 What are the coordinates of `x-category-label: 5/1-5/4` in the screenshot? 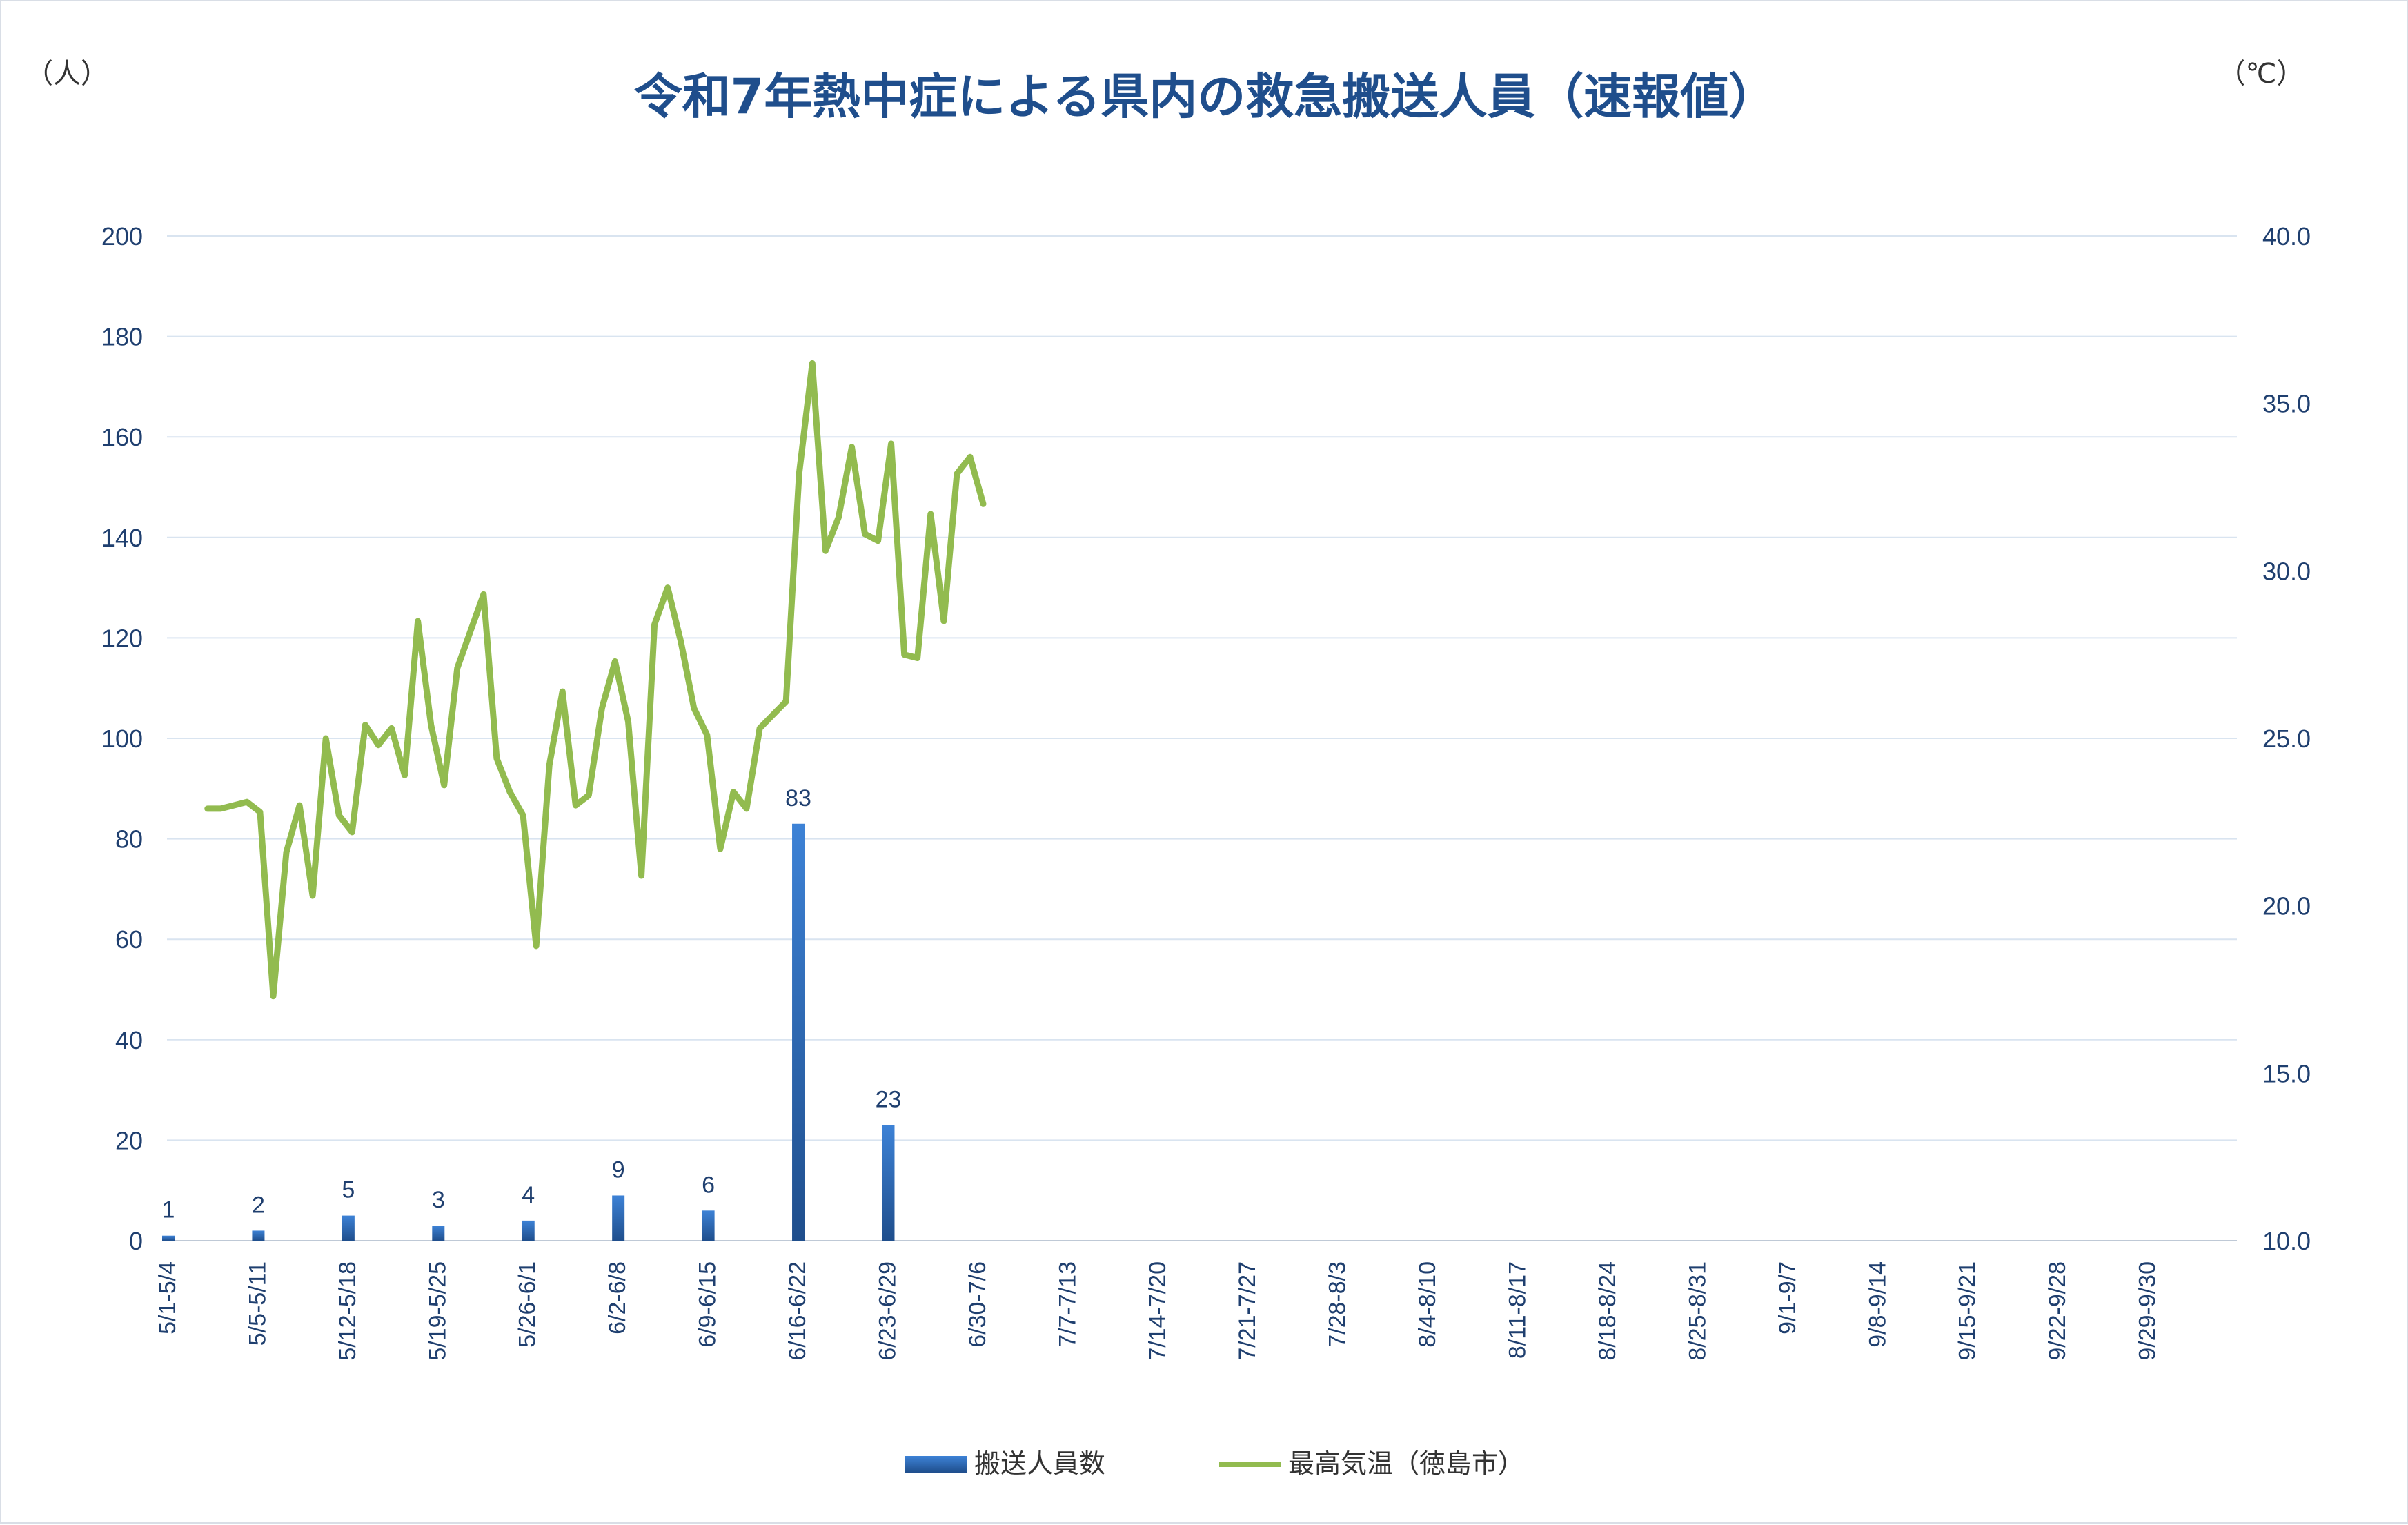 It's located at (168, 1298).